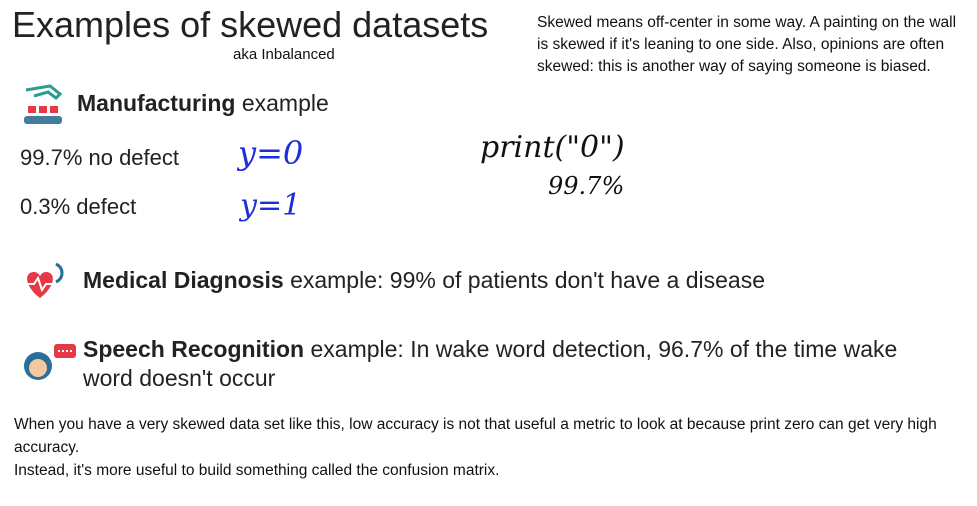  Describe the element at coordinates (586, 186) in the screenshot. I see `handwritten-note: 99.7%` at that location.